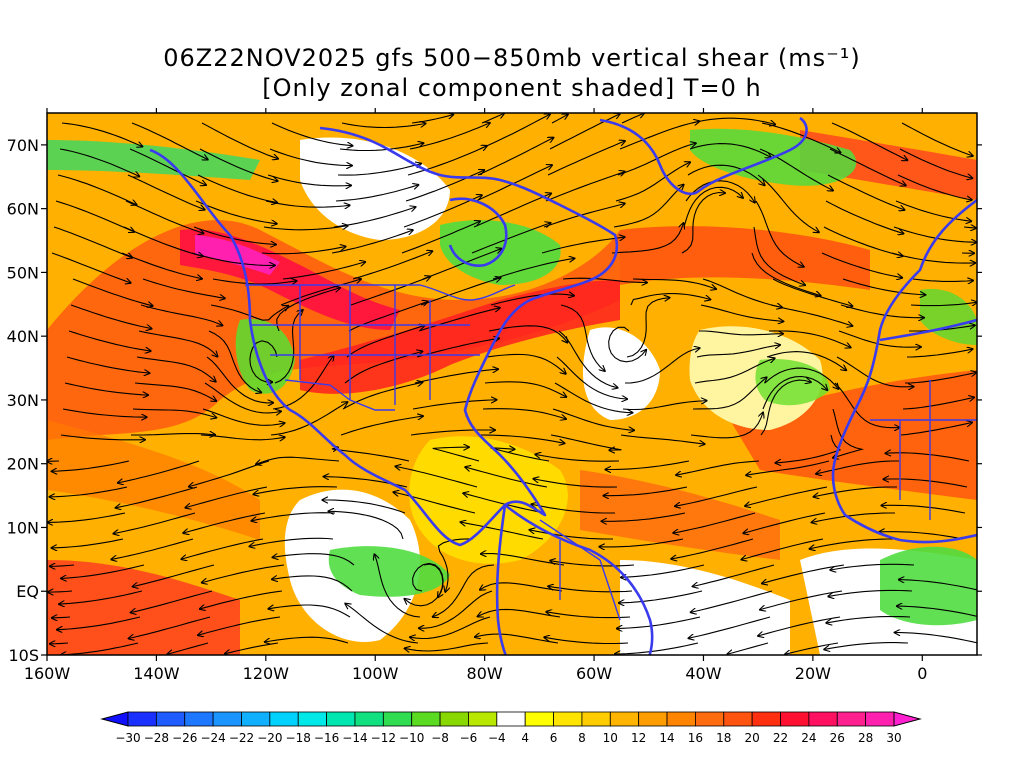 This screenshot has height=768, width=1024. Describe the element at coordinates (808, 738) in the screenshot. I see `colorbar-label: 24` at that location.